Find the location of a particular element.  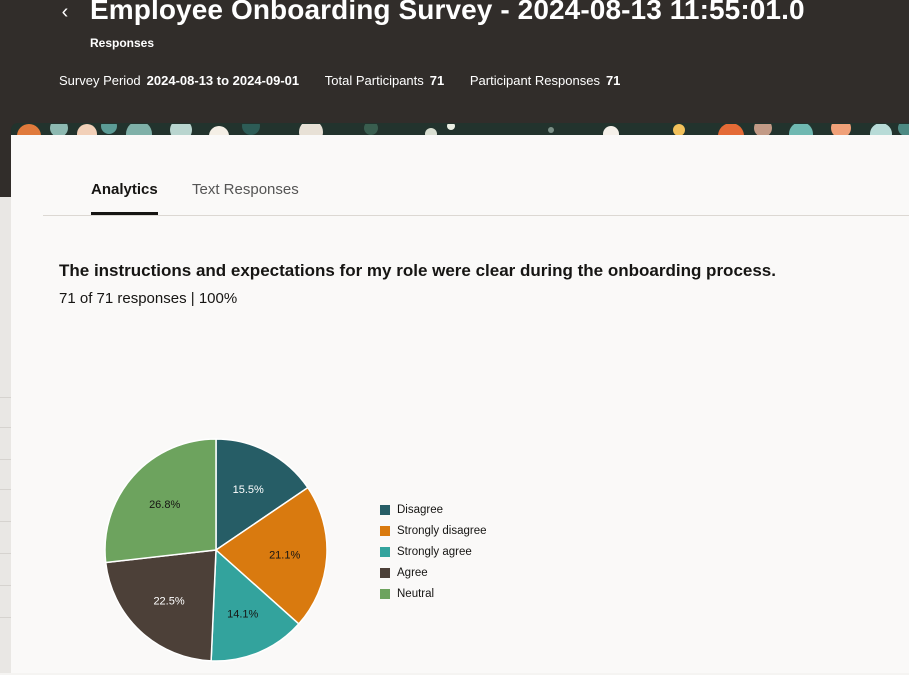

legend-item-agree: Agree is located at coordinates (433, 572).